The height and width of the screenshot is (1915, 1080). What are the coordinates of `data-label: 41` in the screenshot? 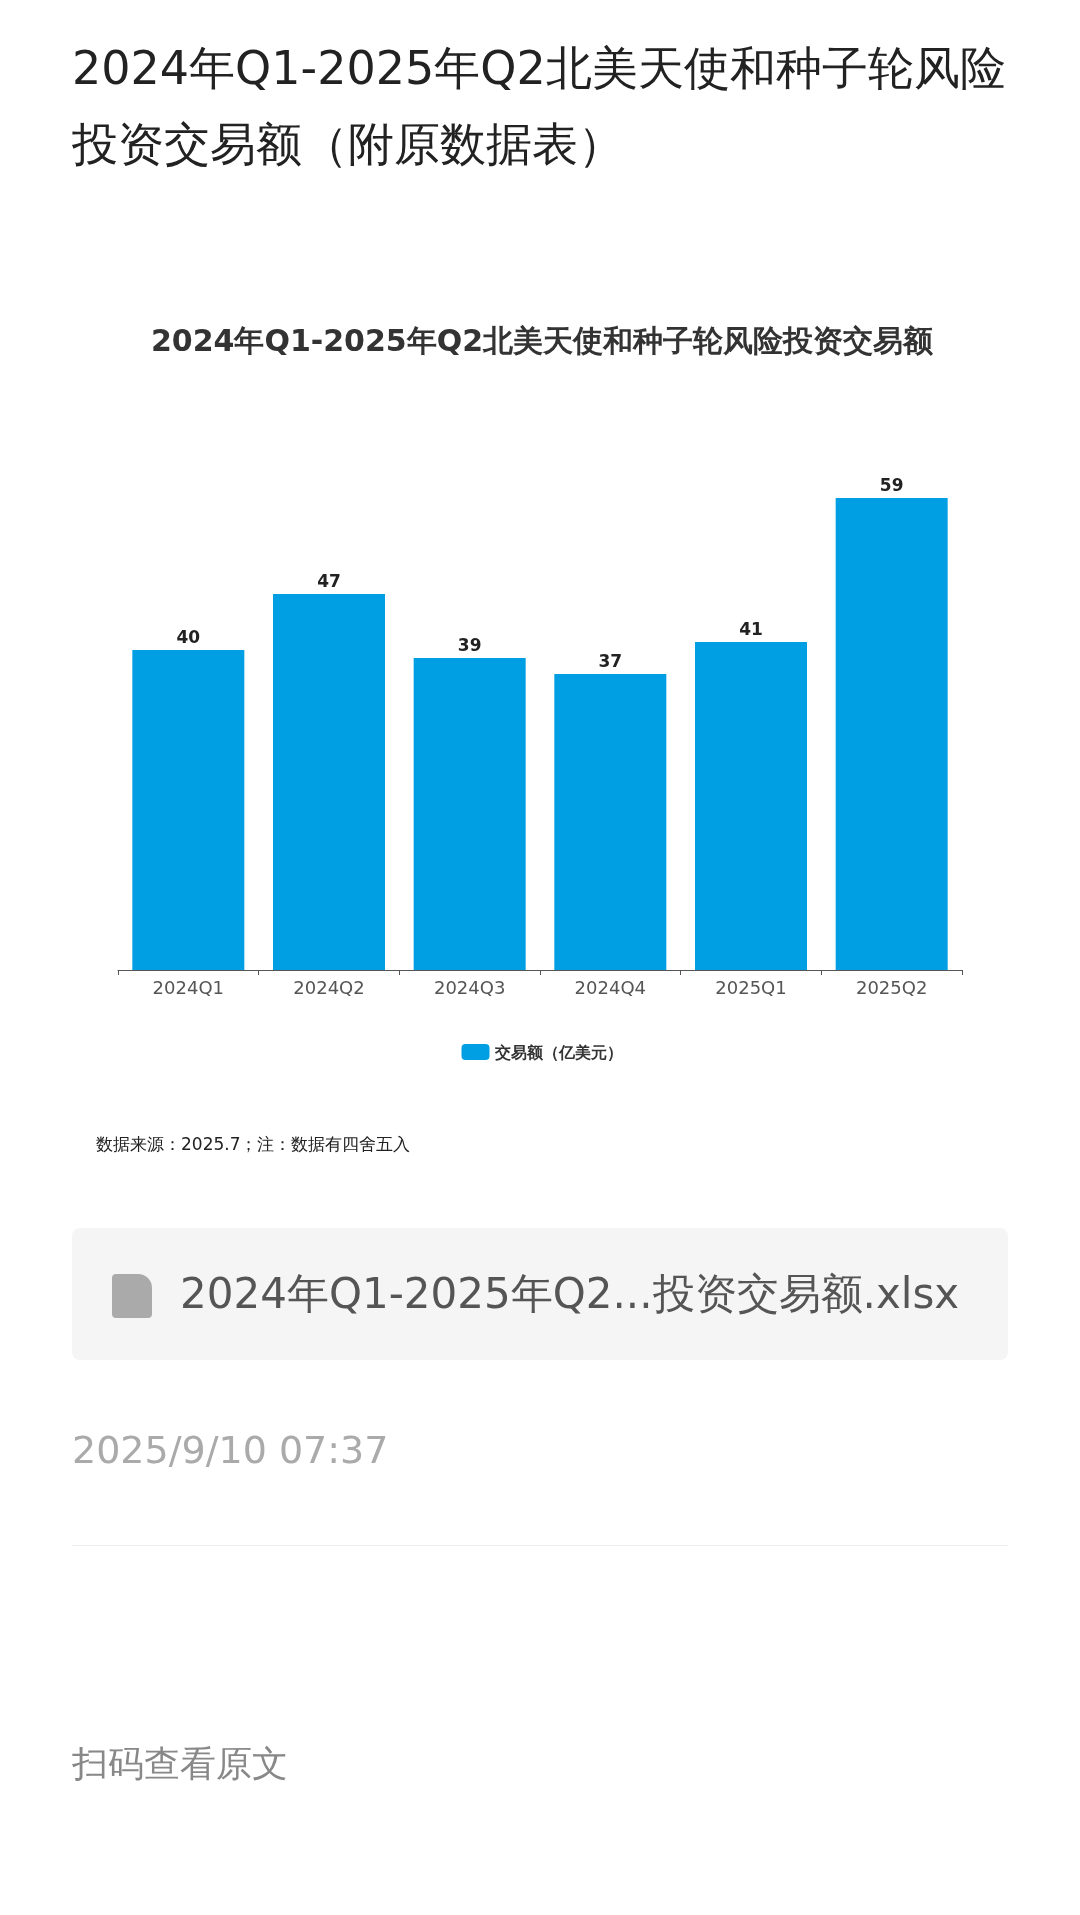 It's located at (751, 628).